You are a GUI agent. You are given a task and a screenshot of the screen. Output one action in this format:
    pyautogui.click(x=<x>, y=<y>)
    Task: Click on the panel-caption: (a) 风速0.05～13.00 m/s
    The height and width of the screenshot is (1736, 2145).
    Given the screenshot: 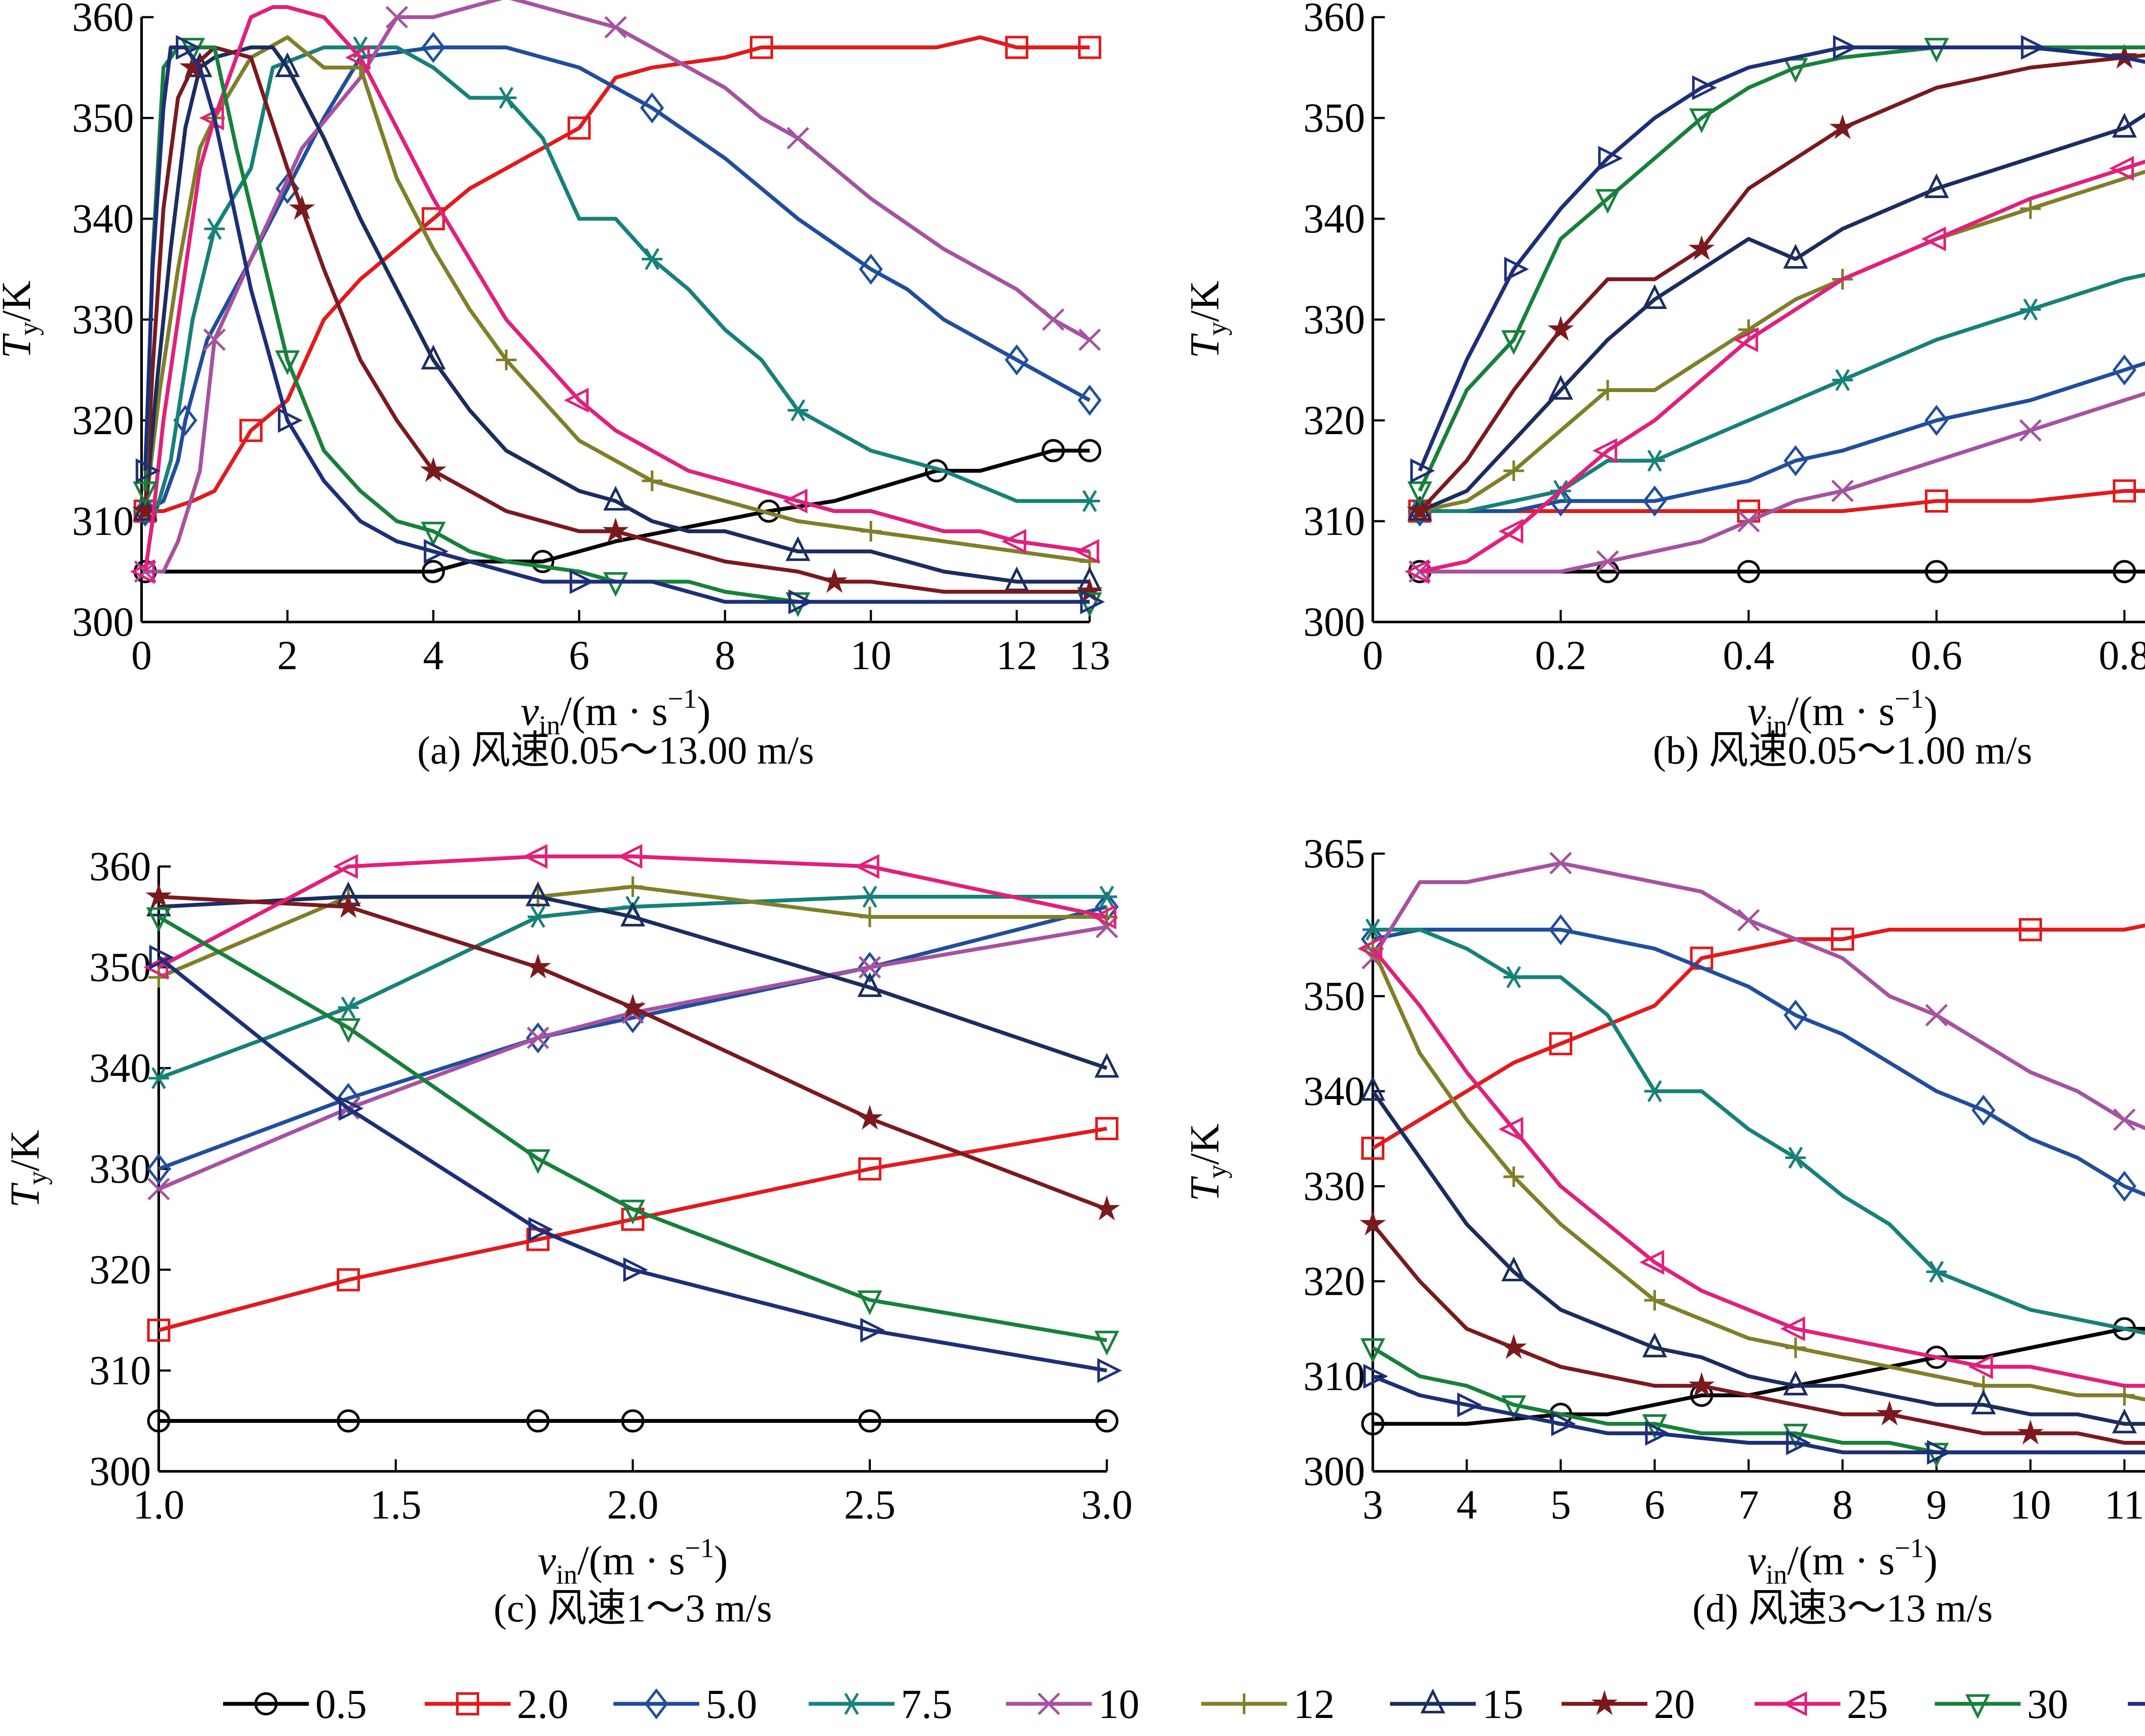 What is the action you would take?
    pyautogui.click(x=615, y=750)
    